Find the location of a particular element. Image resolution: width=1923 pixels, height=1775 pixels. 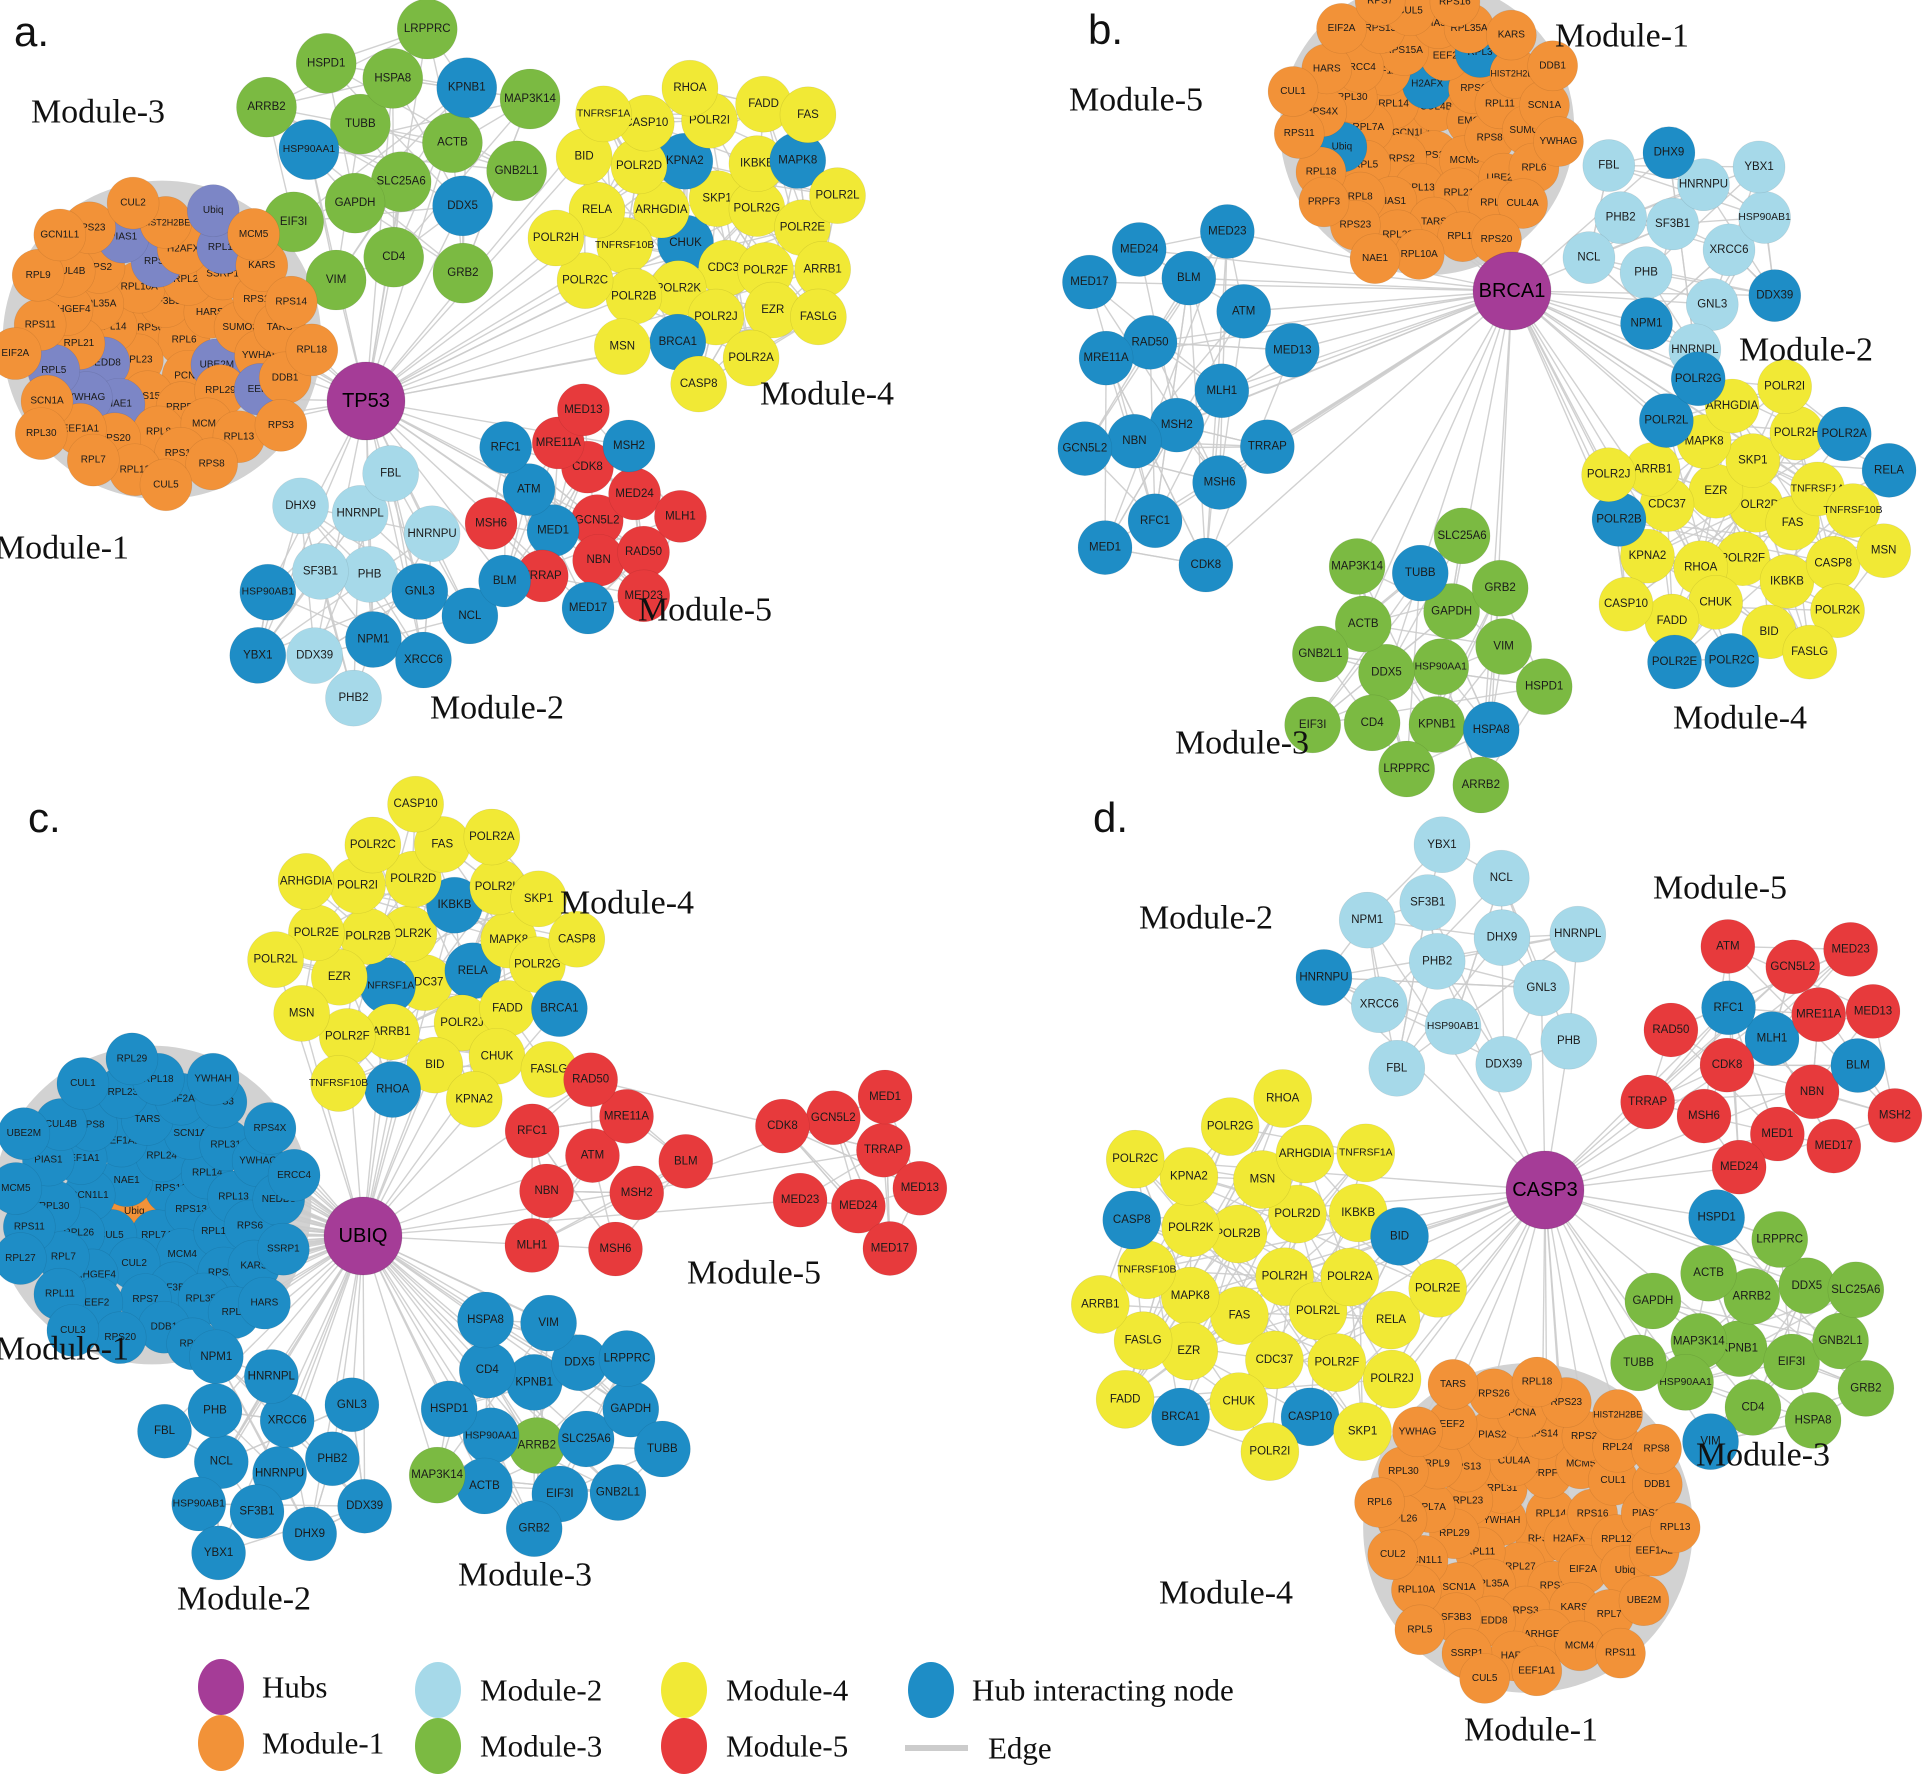

gene-node-label: GRB2 is located at coordinates (1865, 1388).